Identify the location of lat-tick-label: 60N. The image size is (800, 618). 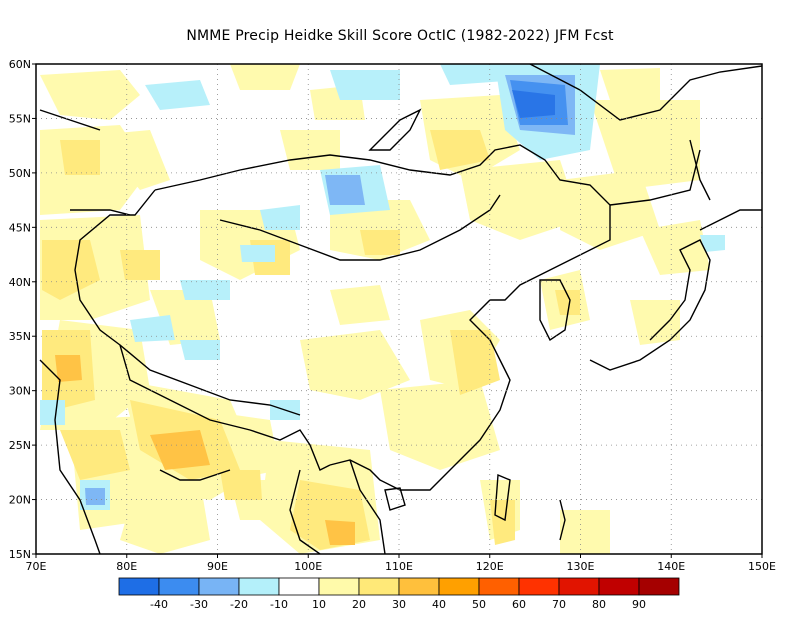
(20, 64).